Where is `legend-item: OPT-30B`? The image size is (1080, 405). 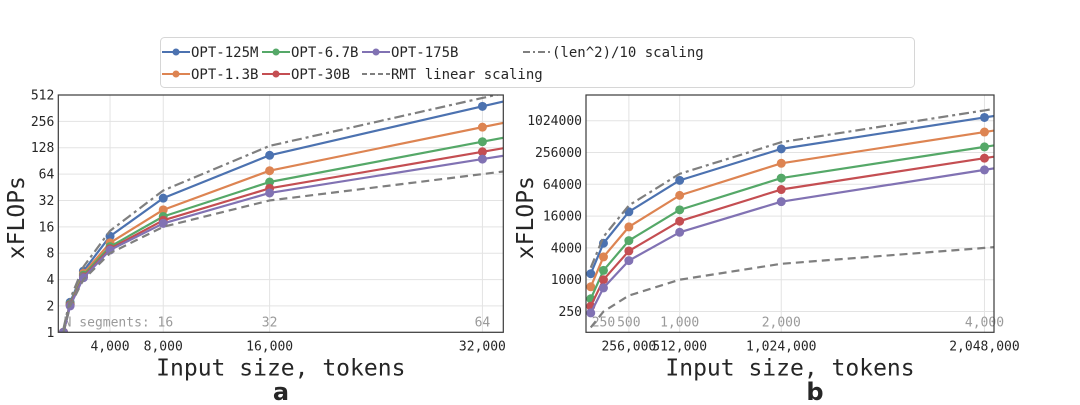 legend-item: OPT-30B is located at coordinates (306, 75).